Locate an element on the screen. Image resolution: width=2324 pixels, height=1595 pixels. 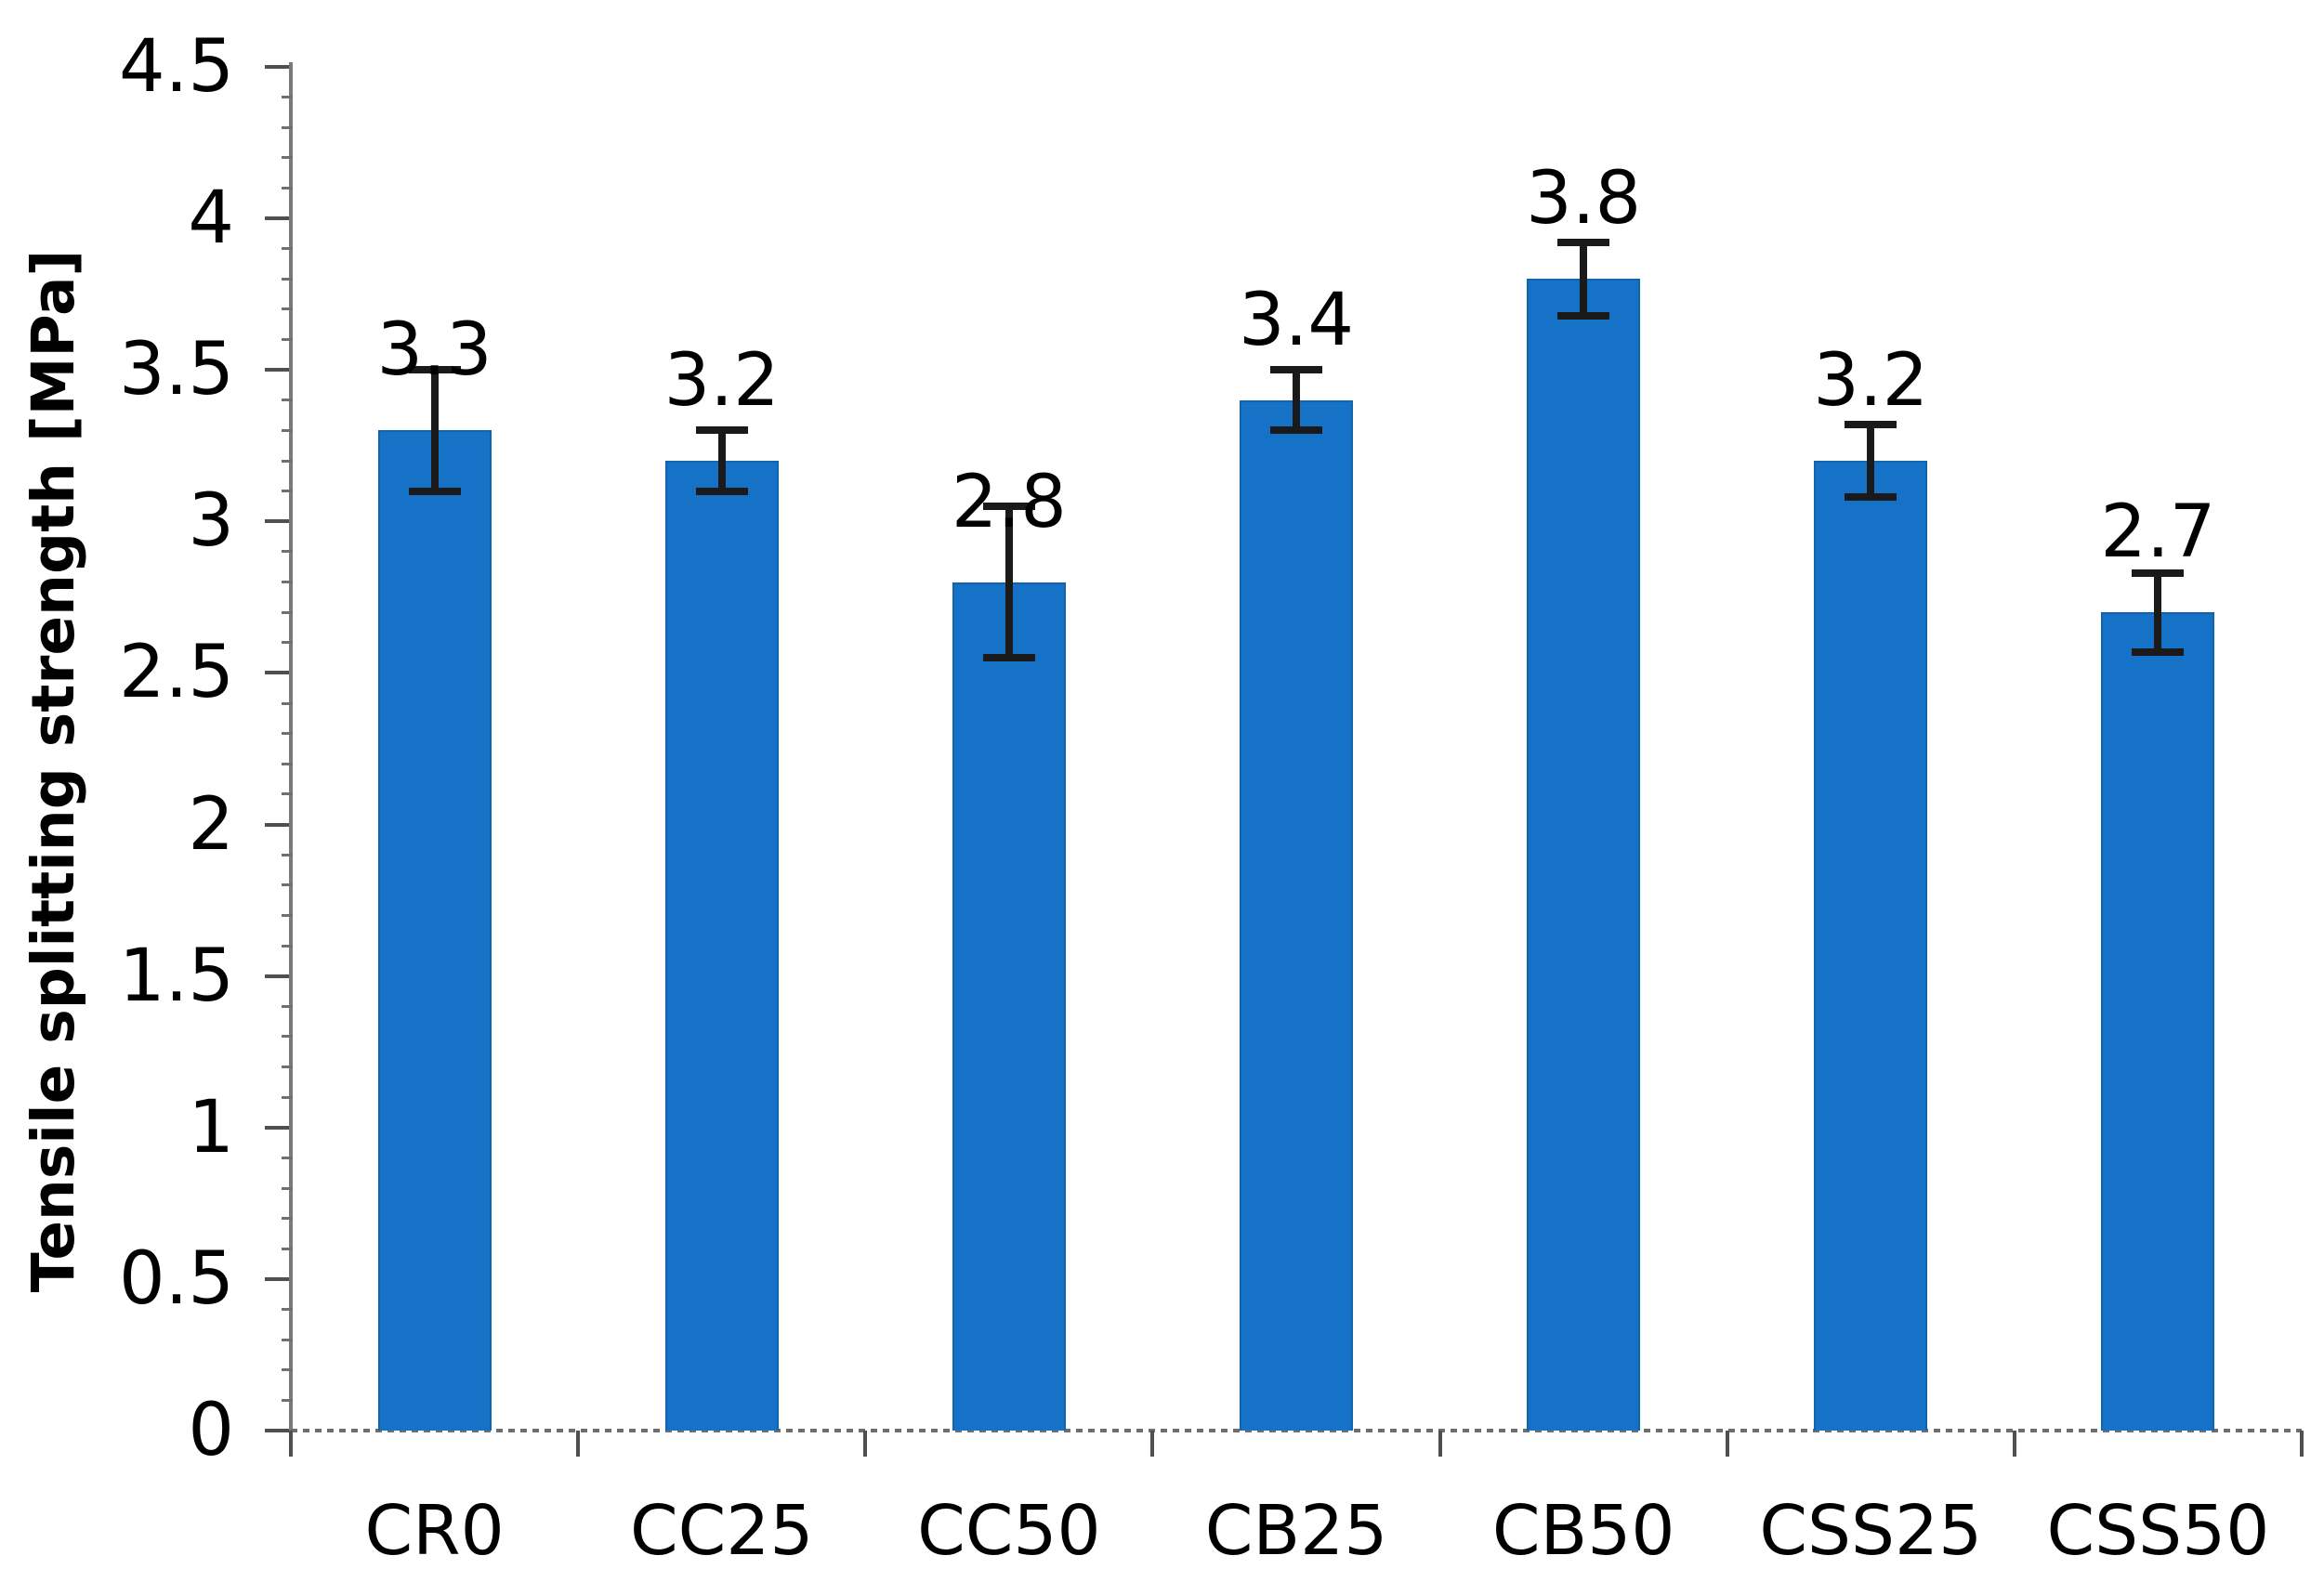
x-category-label: CSS25 is located at coordinates (1871, 1531).